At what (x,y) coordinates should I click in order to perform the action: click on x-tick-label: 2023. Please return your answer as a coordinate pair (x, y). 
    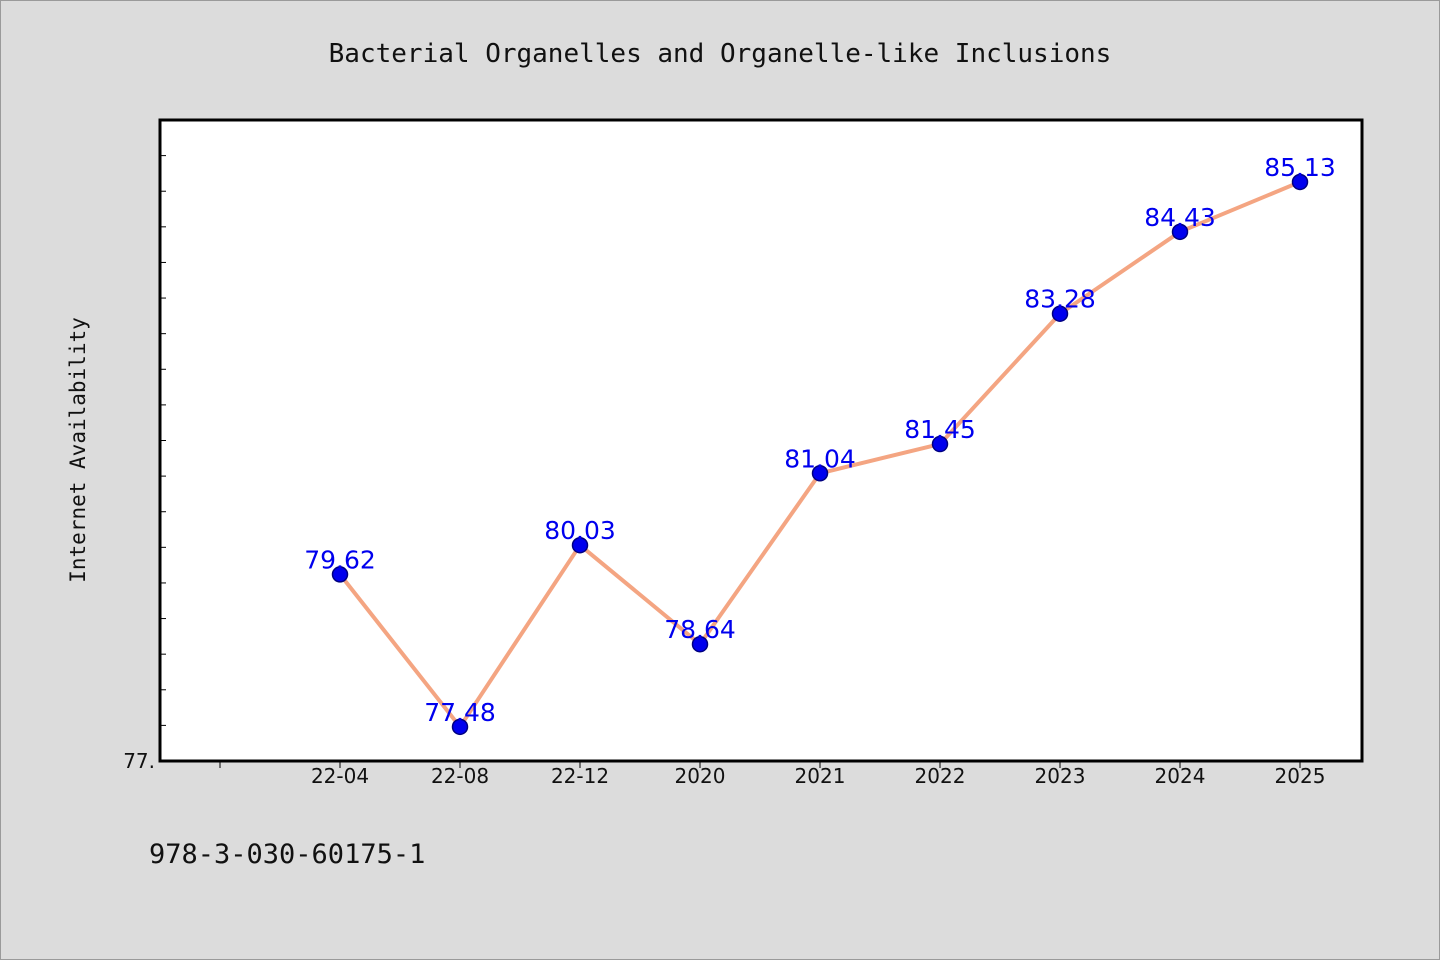
    Looking at the image, I should click on (1060, 776).